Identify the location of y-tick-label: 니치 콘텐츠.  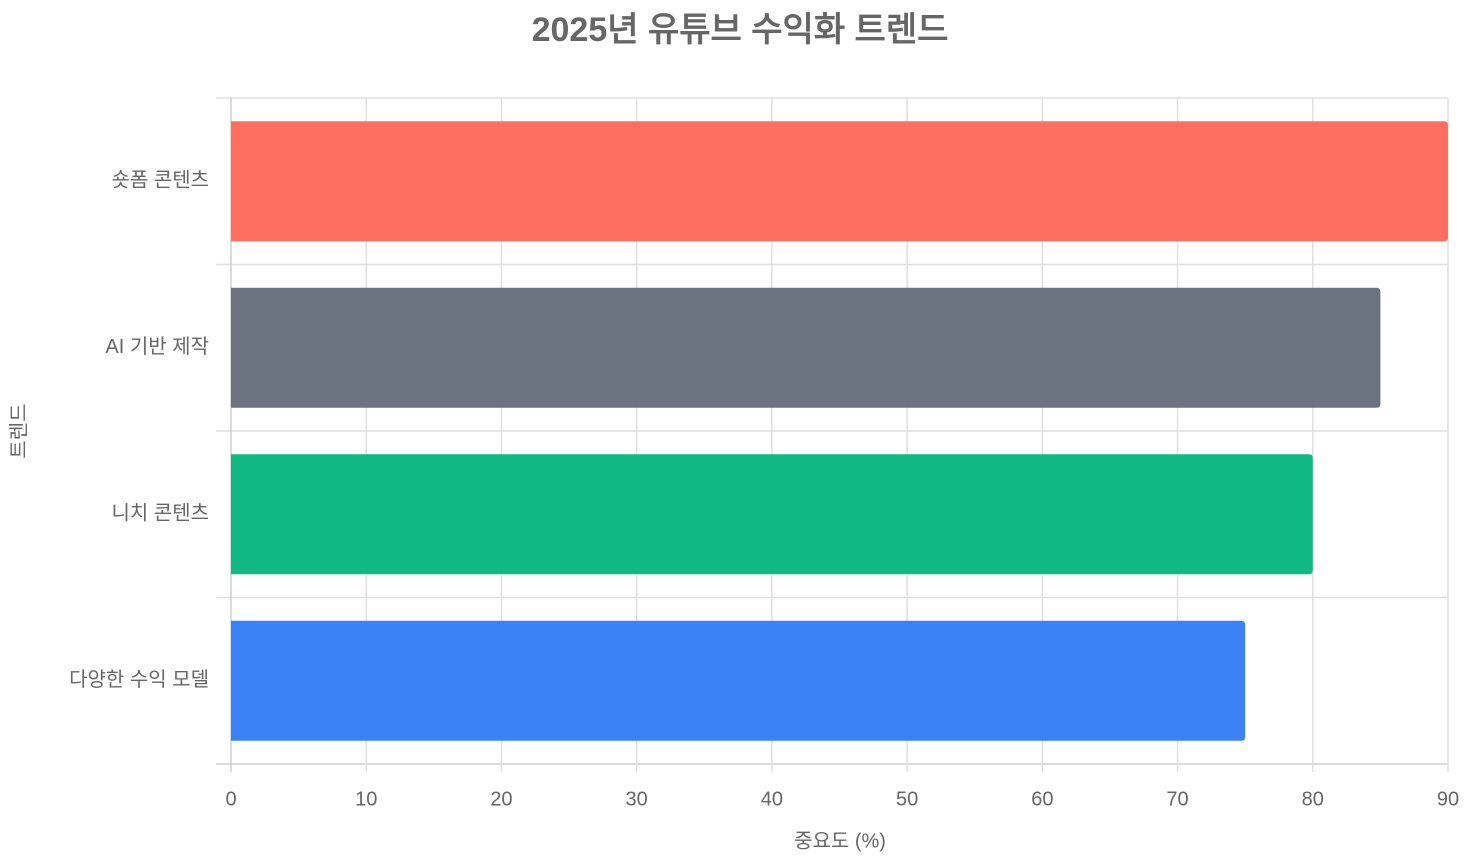
(160, 513).